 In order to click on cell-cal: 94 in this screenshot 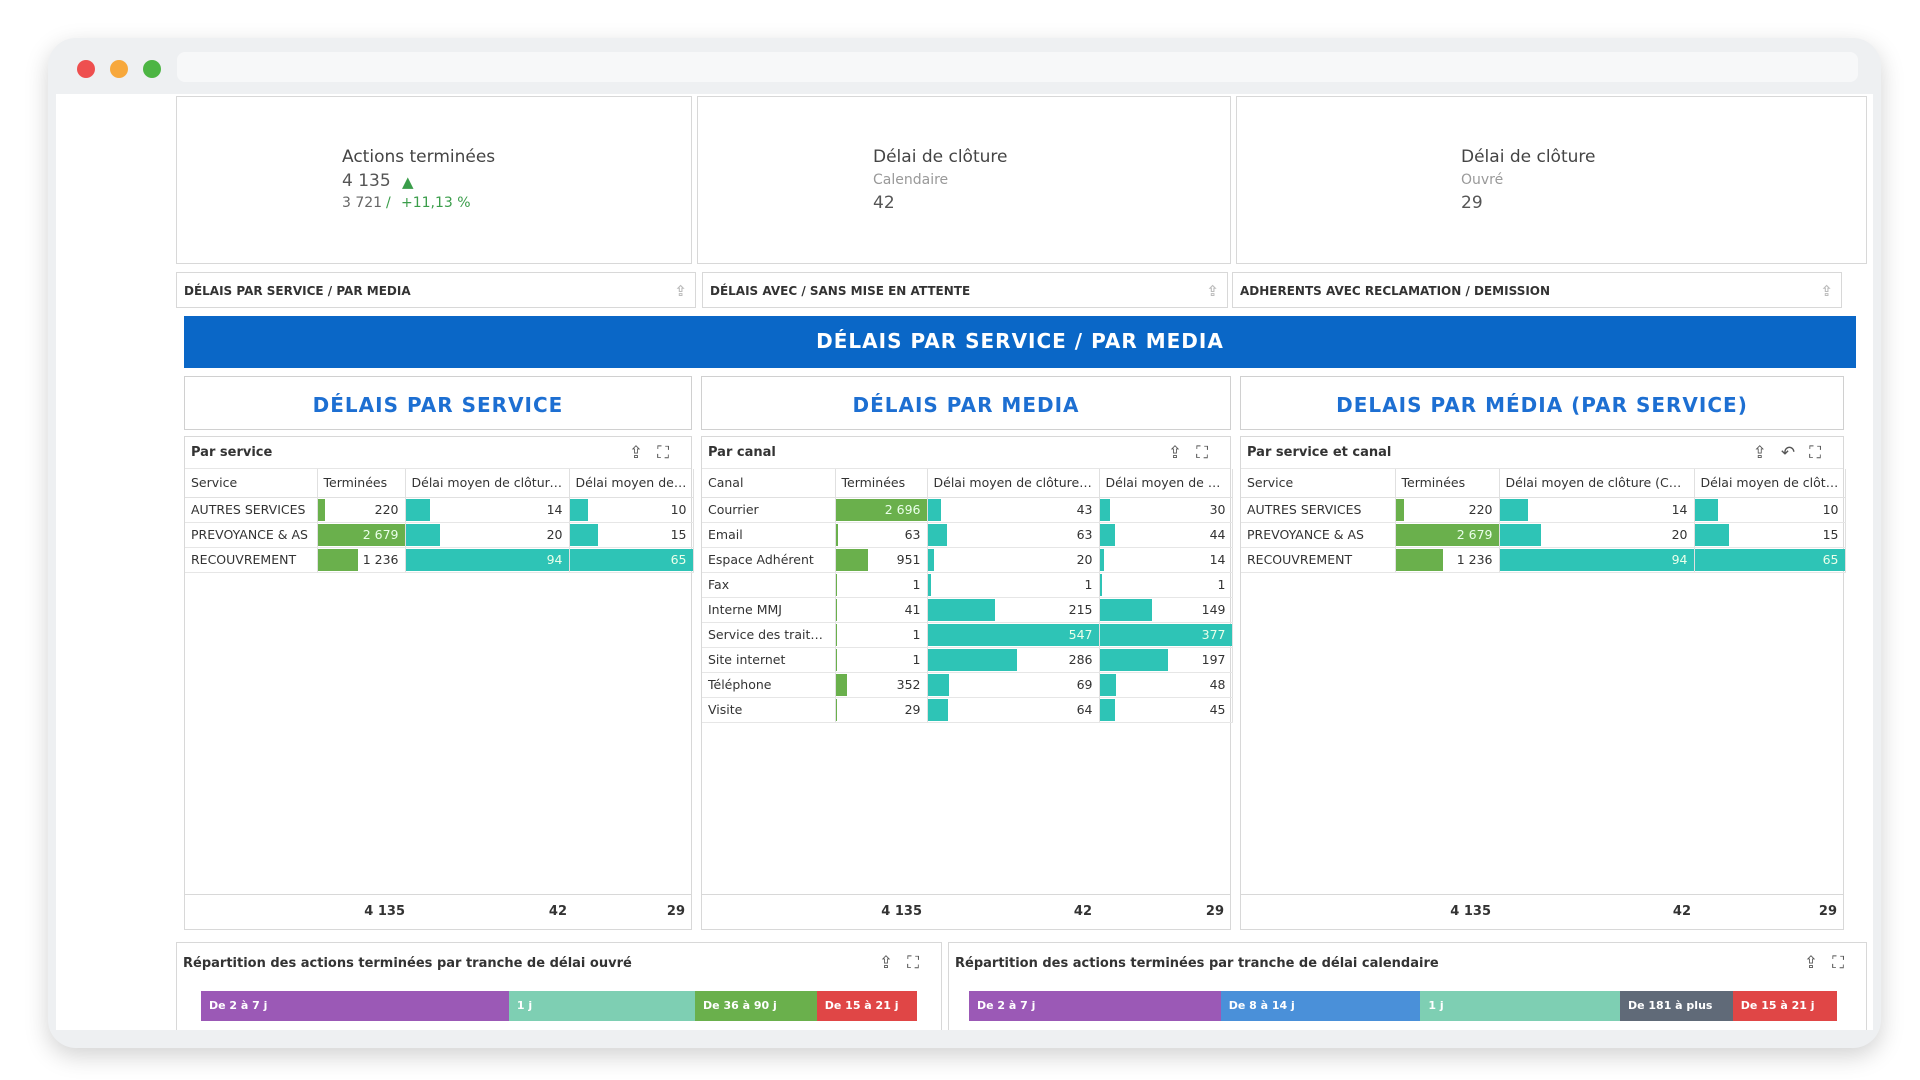, I will do `click(487, 560)`.